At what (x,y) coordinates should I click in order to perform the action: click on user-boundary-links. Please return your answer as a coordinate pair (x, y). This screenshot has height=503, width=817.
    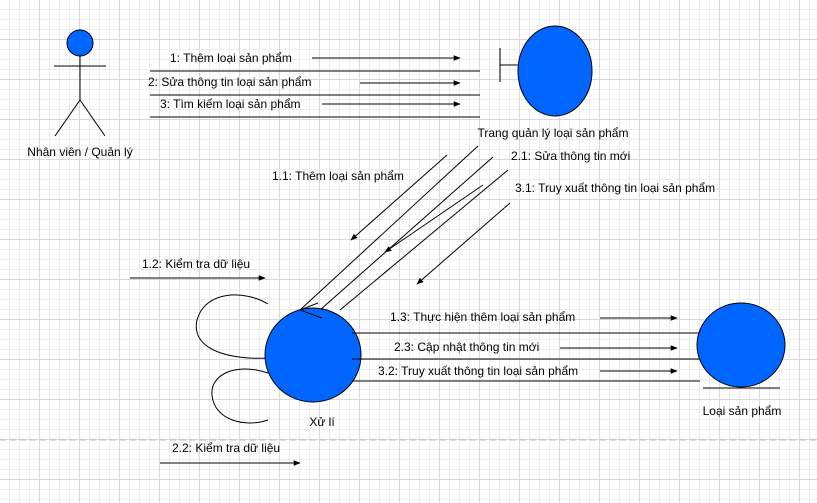
    Looking at the image, I should click on (315, 94).